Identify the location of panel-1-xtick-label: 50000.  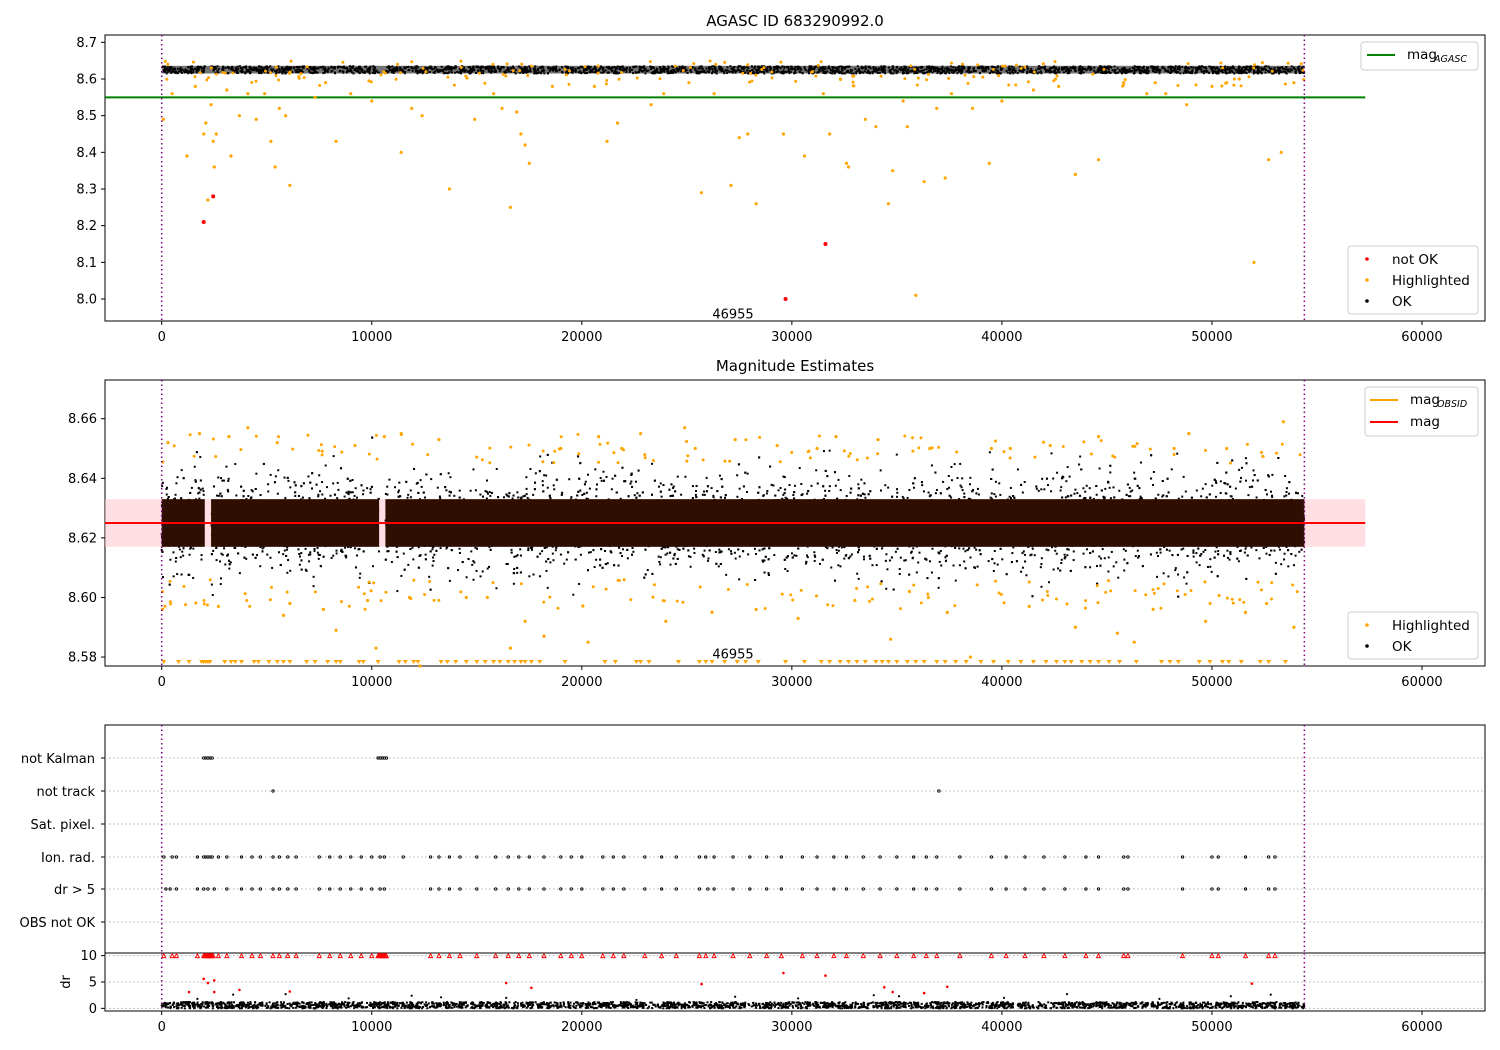
(1211, 337).